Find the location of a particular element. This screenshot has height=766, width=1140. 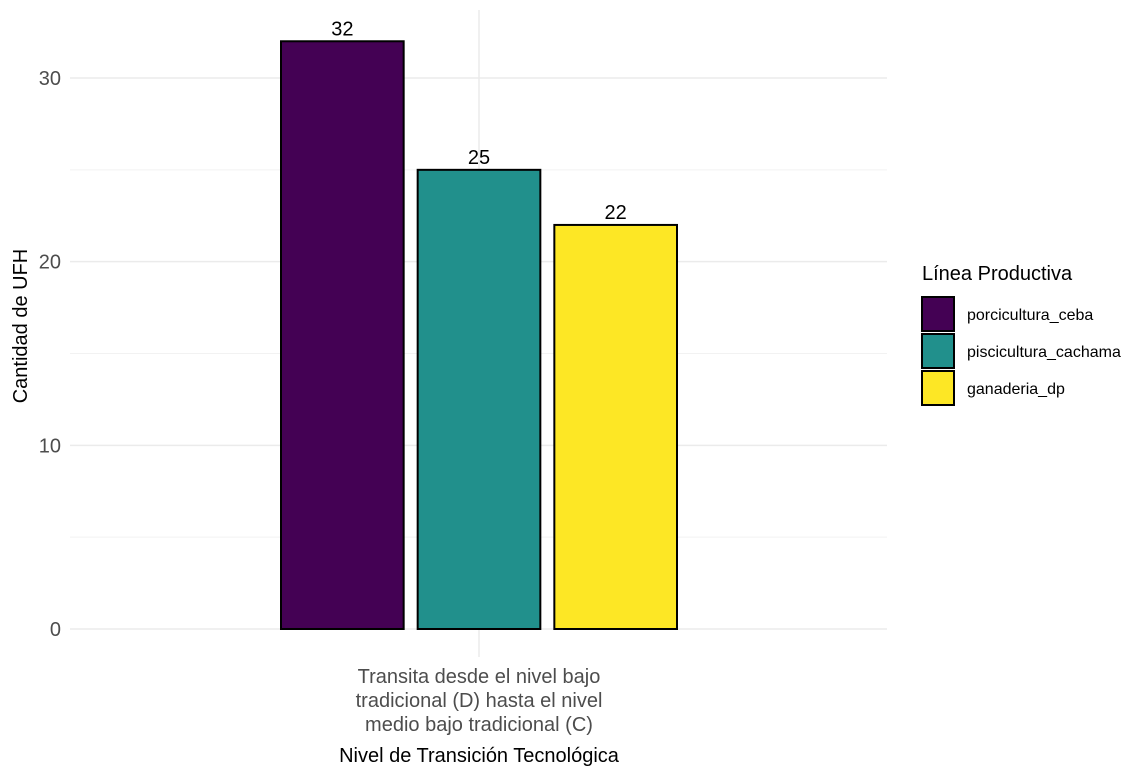

y-tick-label: 20 is located at coordinates (50, 263).